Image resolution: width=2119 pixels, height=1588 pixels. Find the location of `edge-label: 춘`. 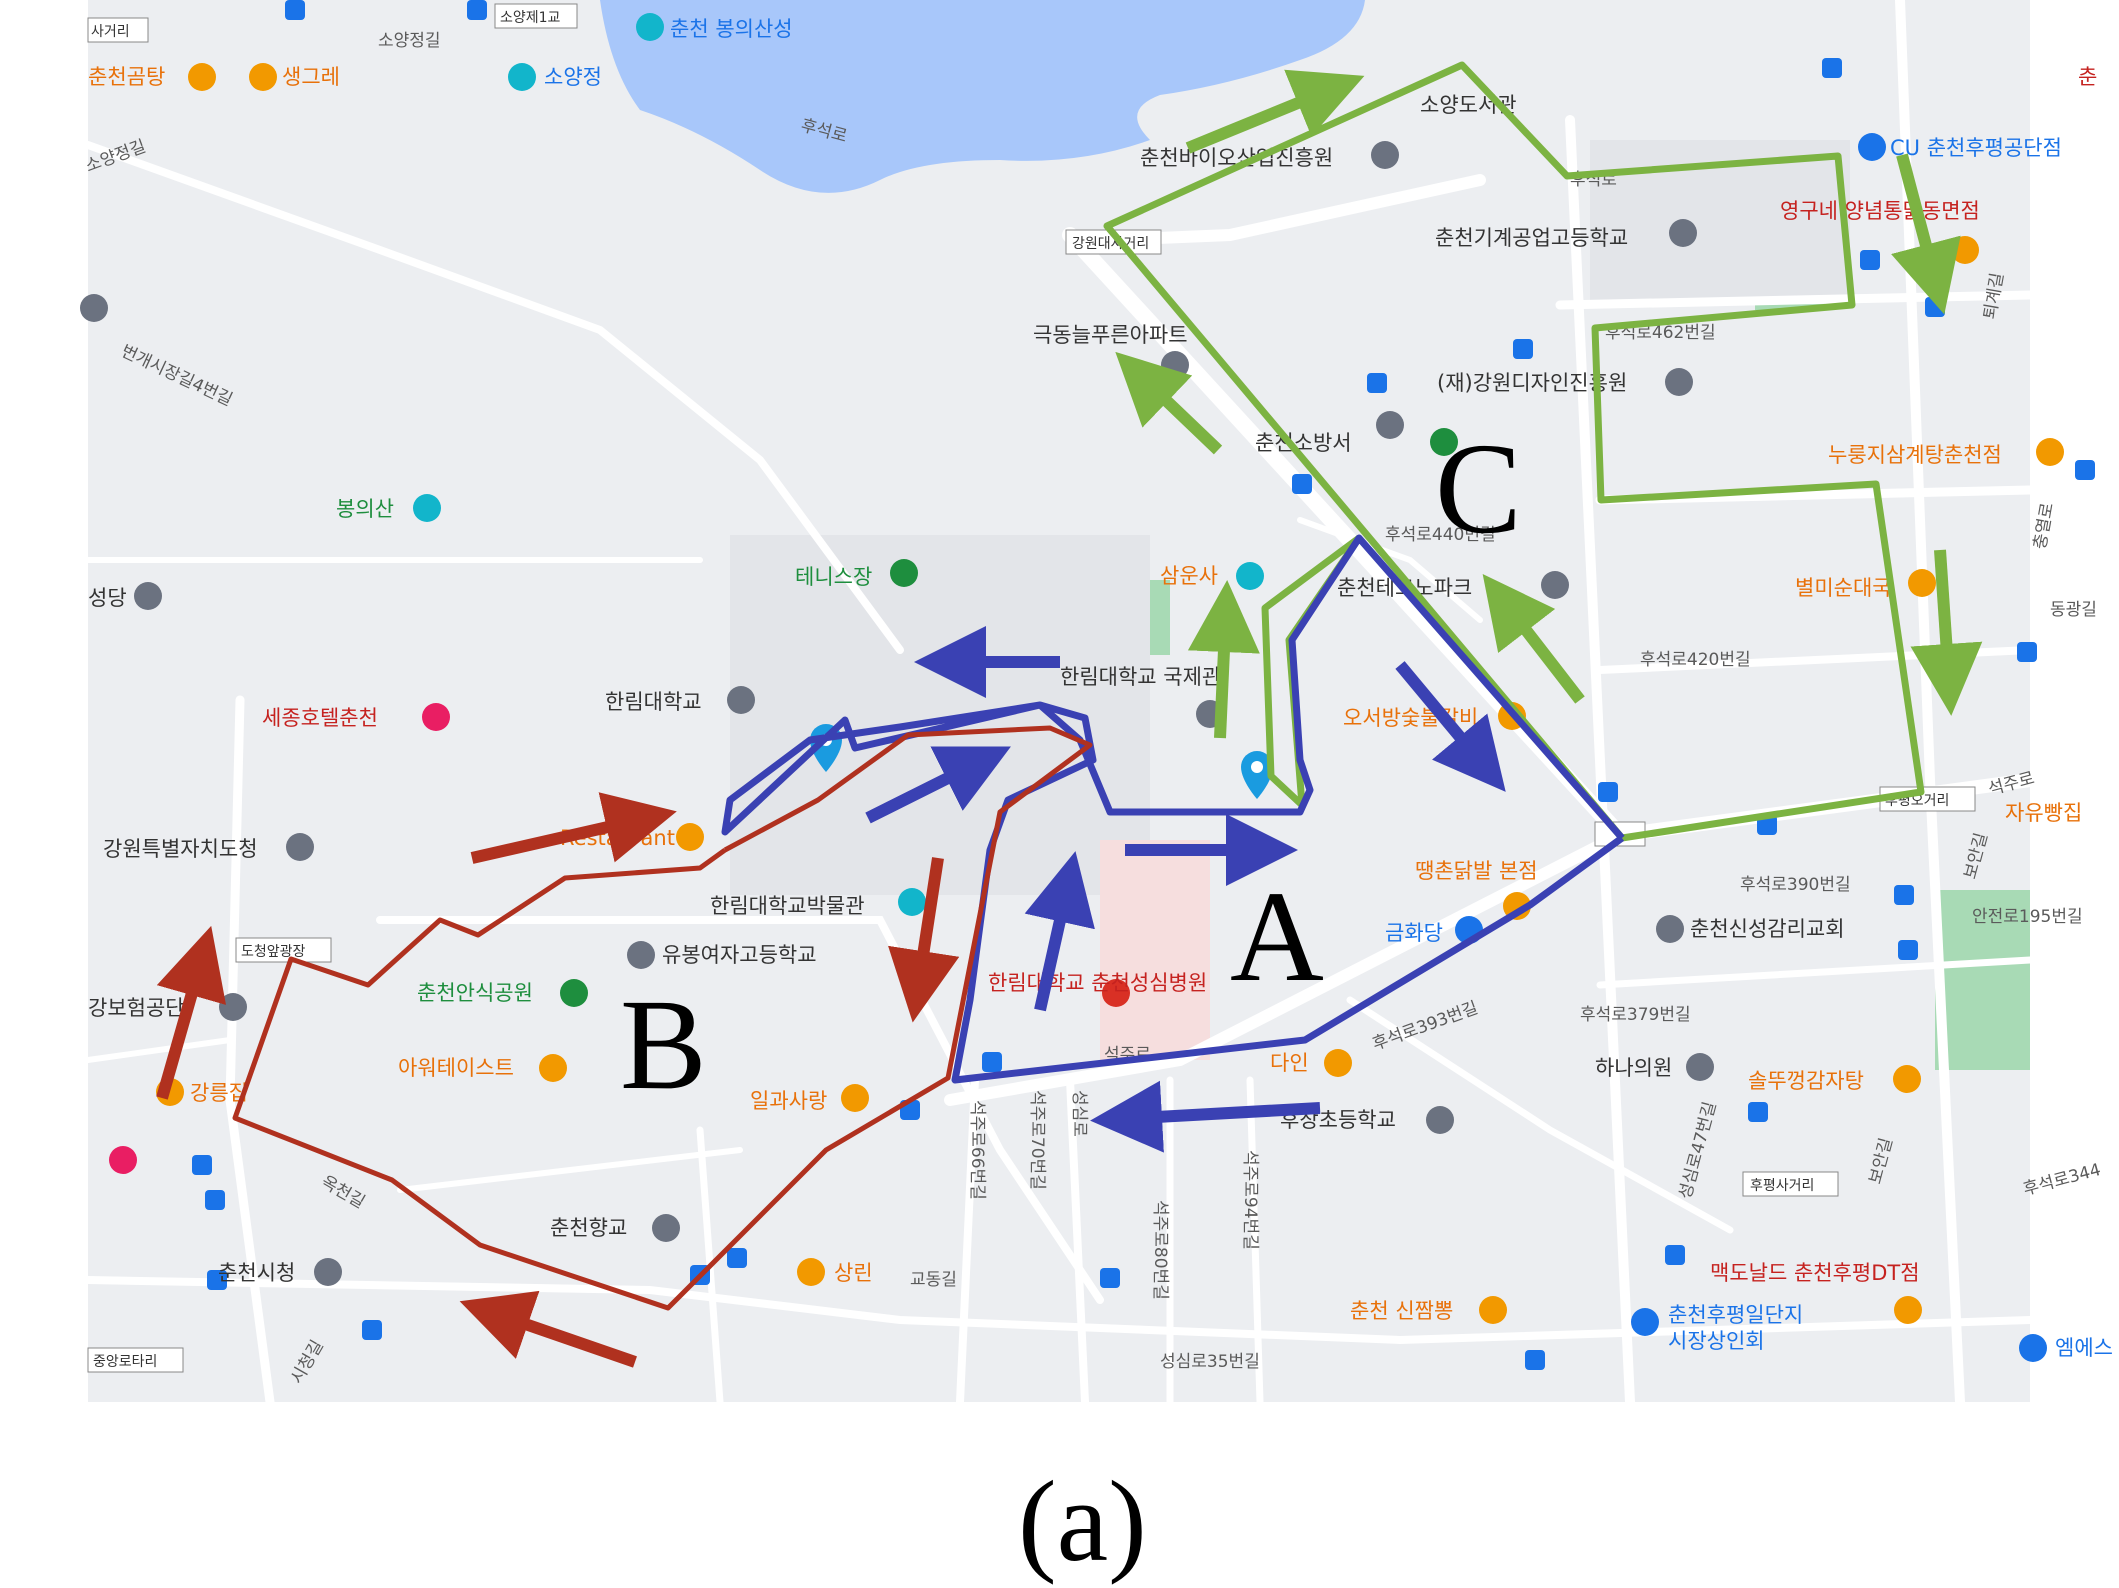

edge-label: 춘 is located at coordinates (2087, 77).